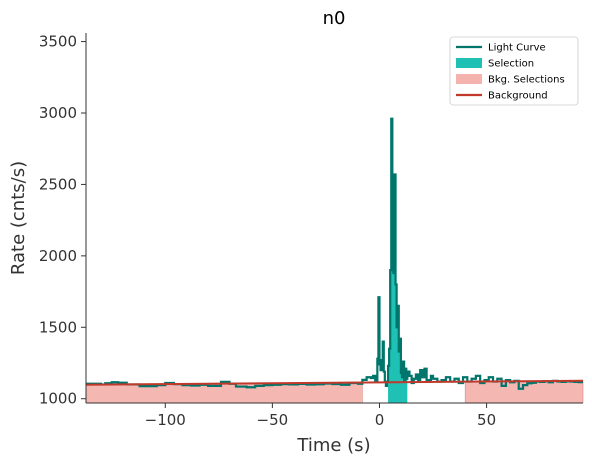 This screenshot has height=465, width=592. I want to click on y-tick-label: 3500, so click(58, 42).